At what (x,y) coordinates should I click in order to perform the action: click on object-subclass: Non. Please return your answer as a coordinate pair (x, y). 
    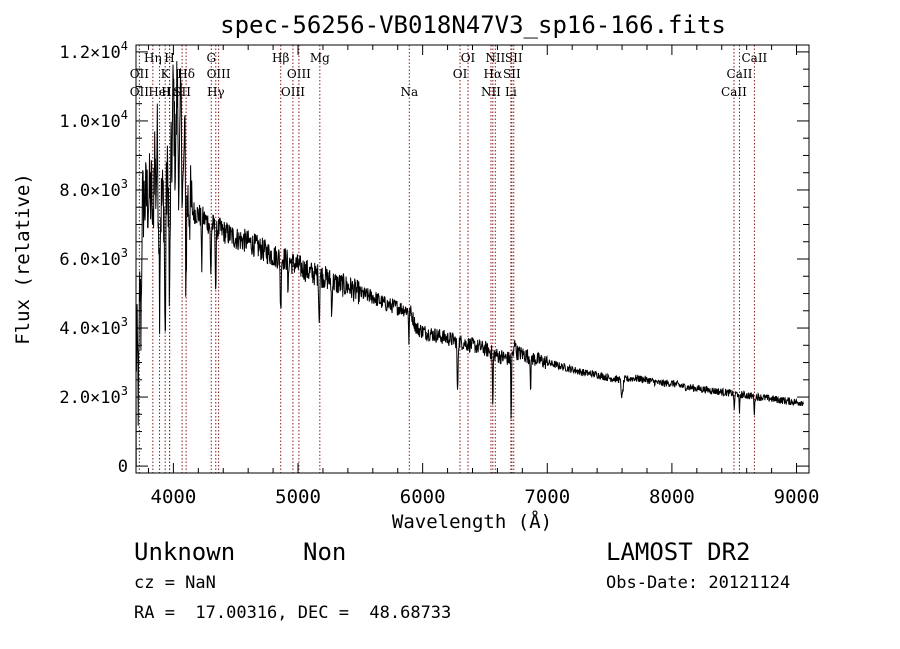
    Looking at the image, I should click on (325, 552).